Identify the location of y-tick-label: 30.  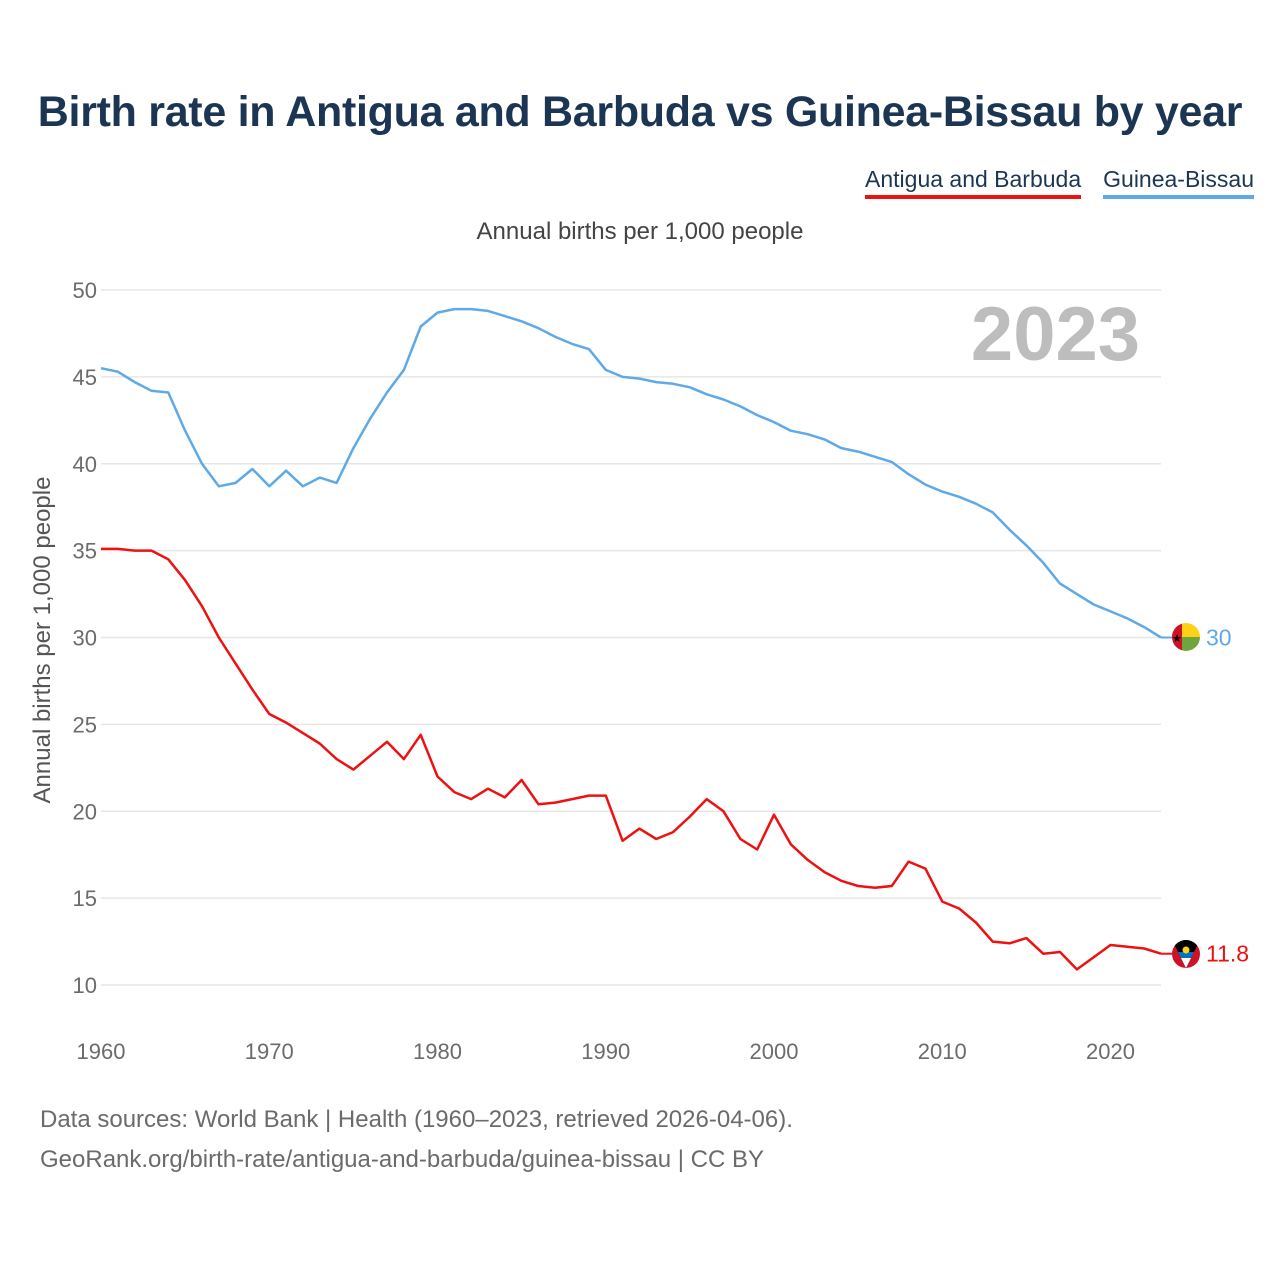
(85, 638).